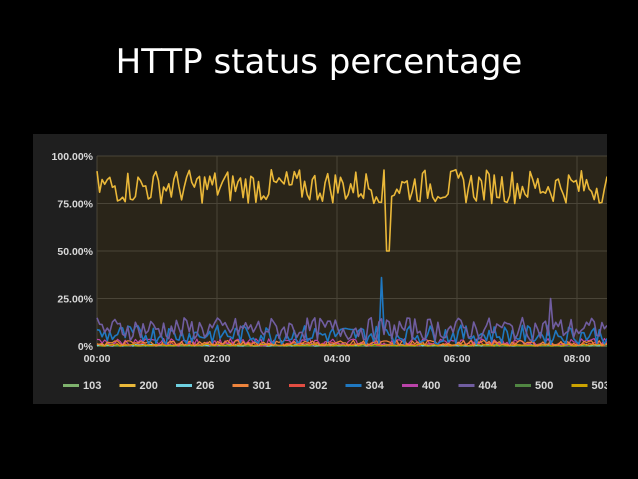 The image size is (638, 479). I want to click on y-tick-label: 50.00%, so click(75, 252).